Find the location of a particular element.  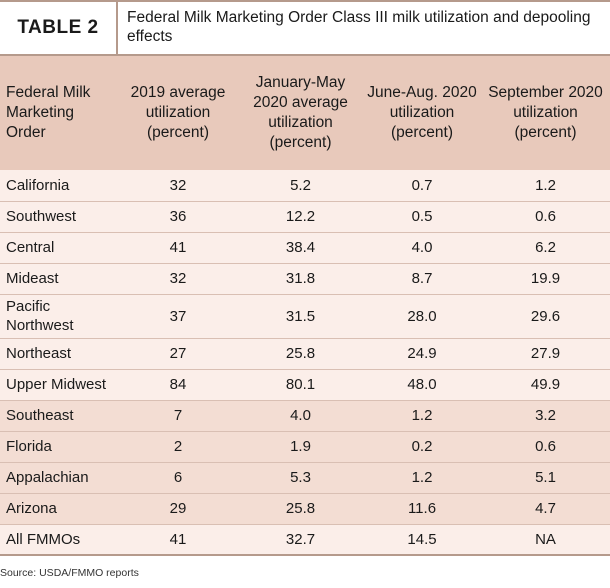

order-name: Southwest is located at coordinates (59, 217).